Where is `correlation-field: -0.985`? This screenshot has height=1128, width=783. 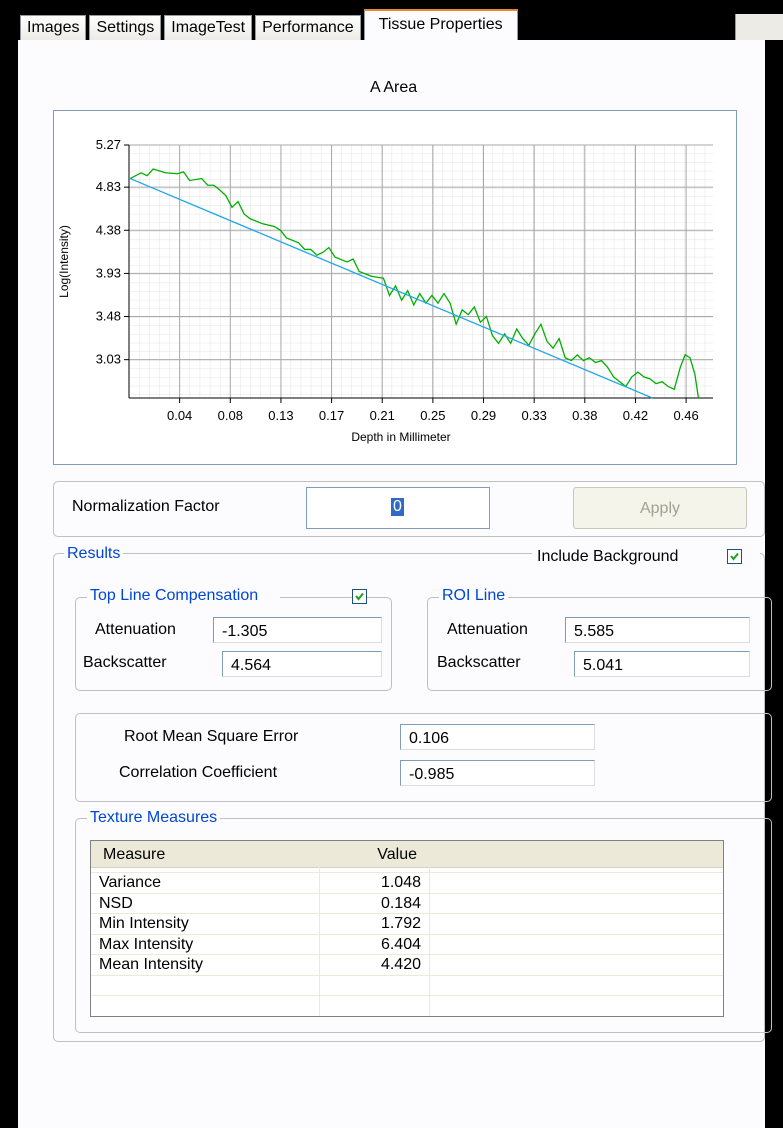 correlation-field: -0.985 is located at coordinates (497, 773).